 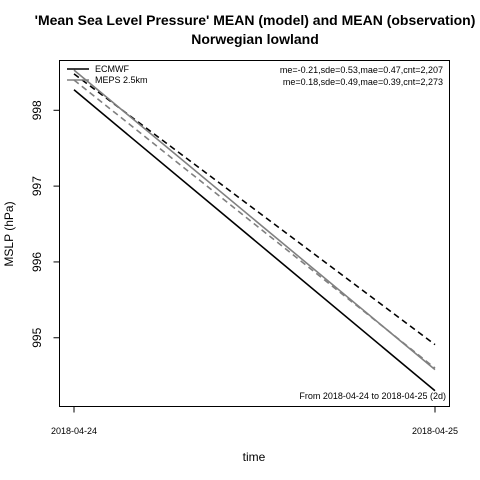 What do you see at coordinates (9, 233) in the screenshot?
I see `y-axis-label: MSLP (hPa)` at bounding box center [9, 233].